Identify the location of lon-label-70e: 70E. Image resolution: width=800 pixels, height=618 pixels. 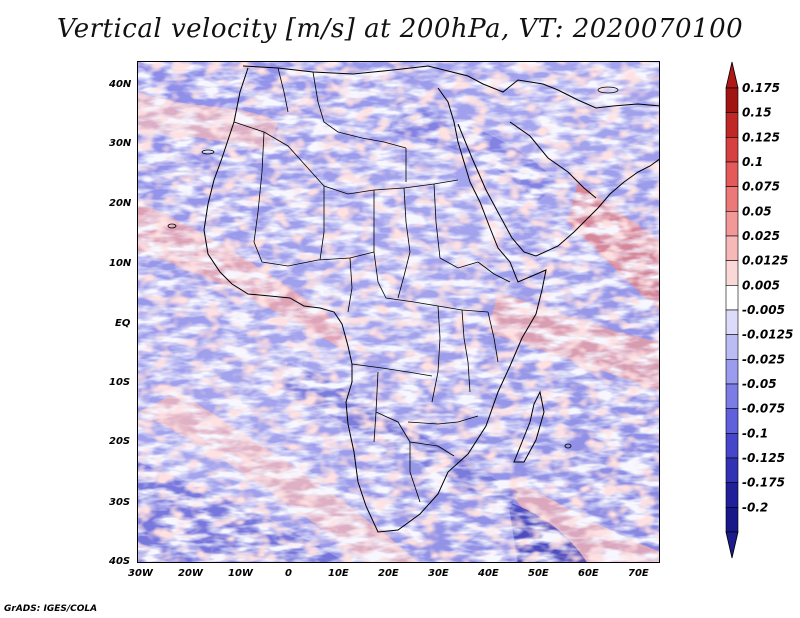
(638, 573).